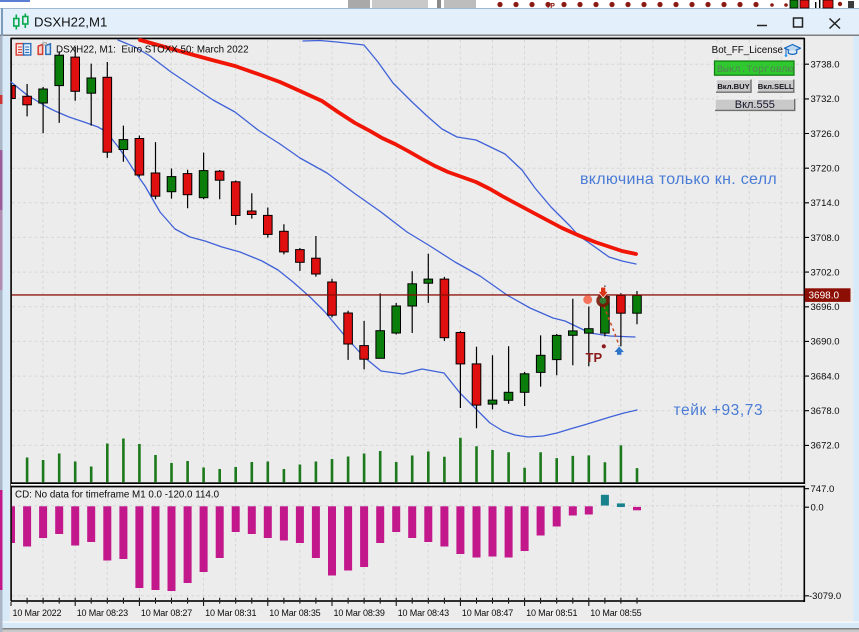  I want to click on svg-text: 10 Mar 08:43, so click(423, 613).